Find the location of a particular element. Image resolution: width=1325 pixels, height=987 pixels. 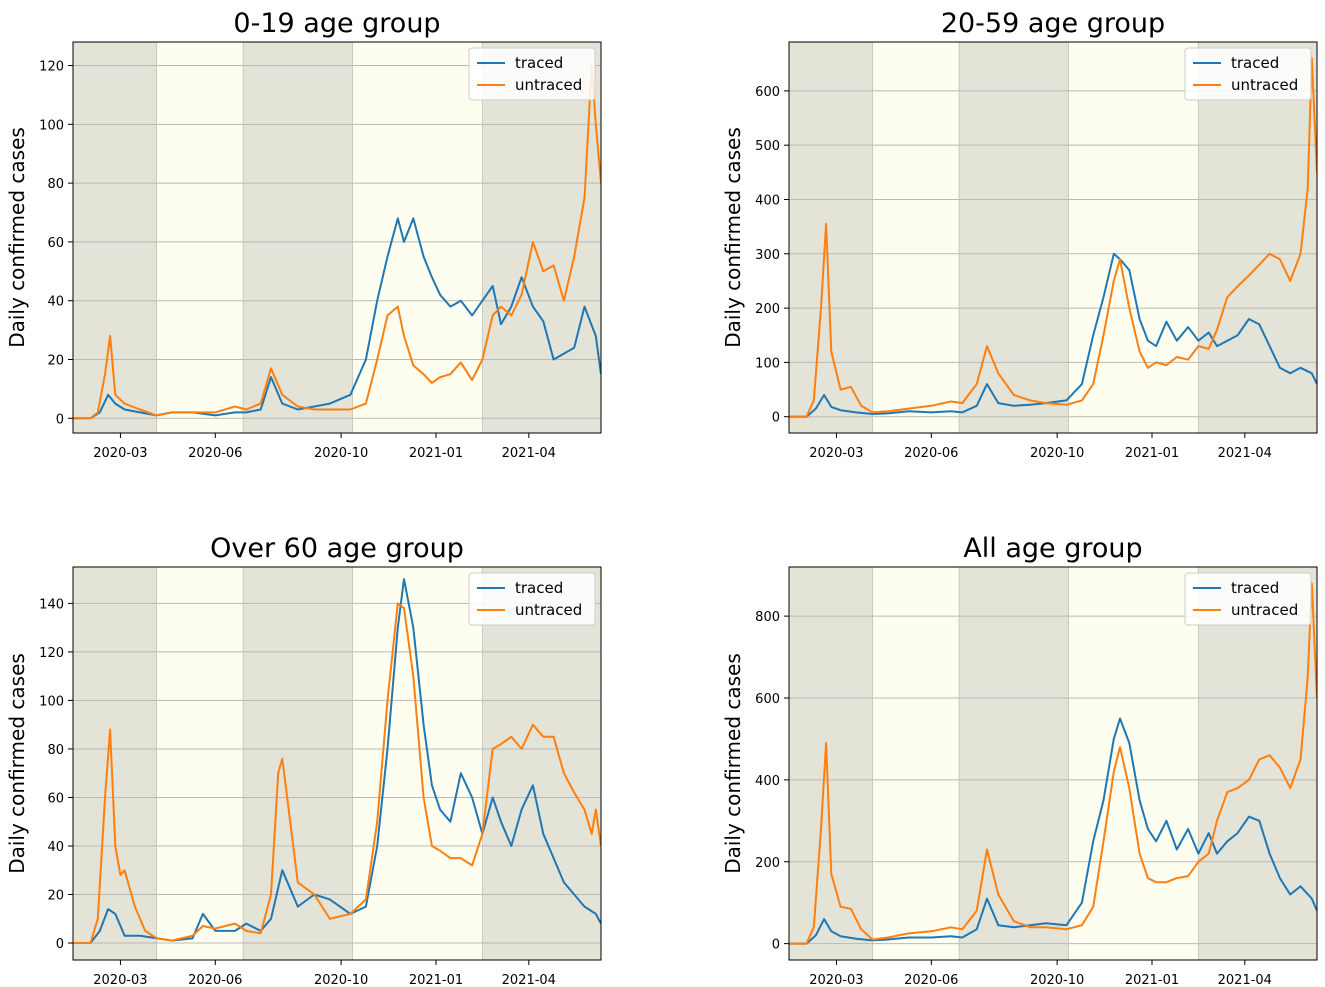

tick-label-y-6: 600 is located at coordinates (767, 92).